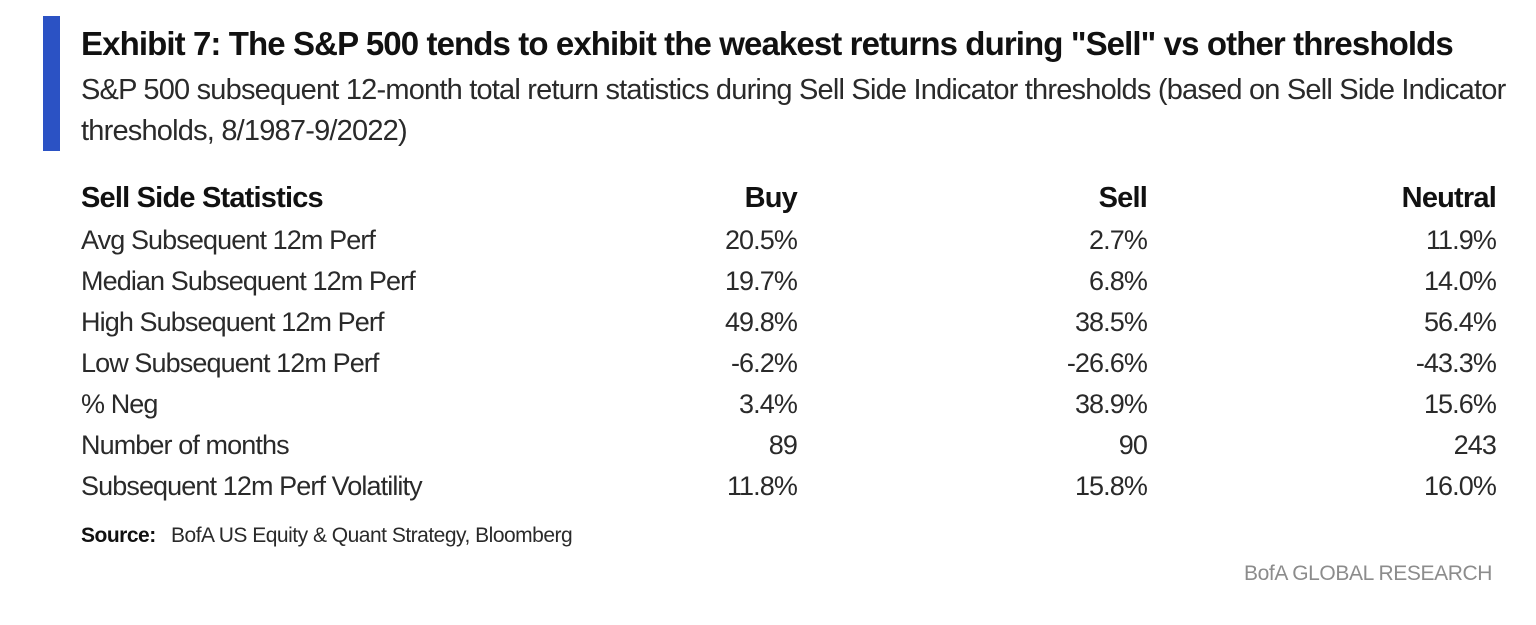 The height and width of the screenshot is (625, 1536). What do you see at coordinates (1111, 322) in the screenshot?
I see `cell-sell: 38.5%` at bounding box center [1111, 322].